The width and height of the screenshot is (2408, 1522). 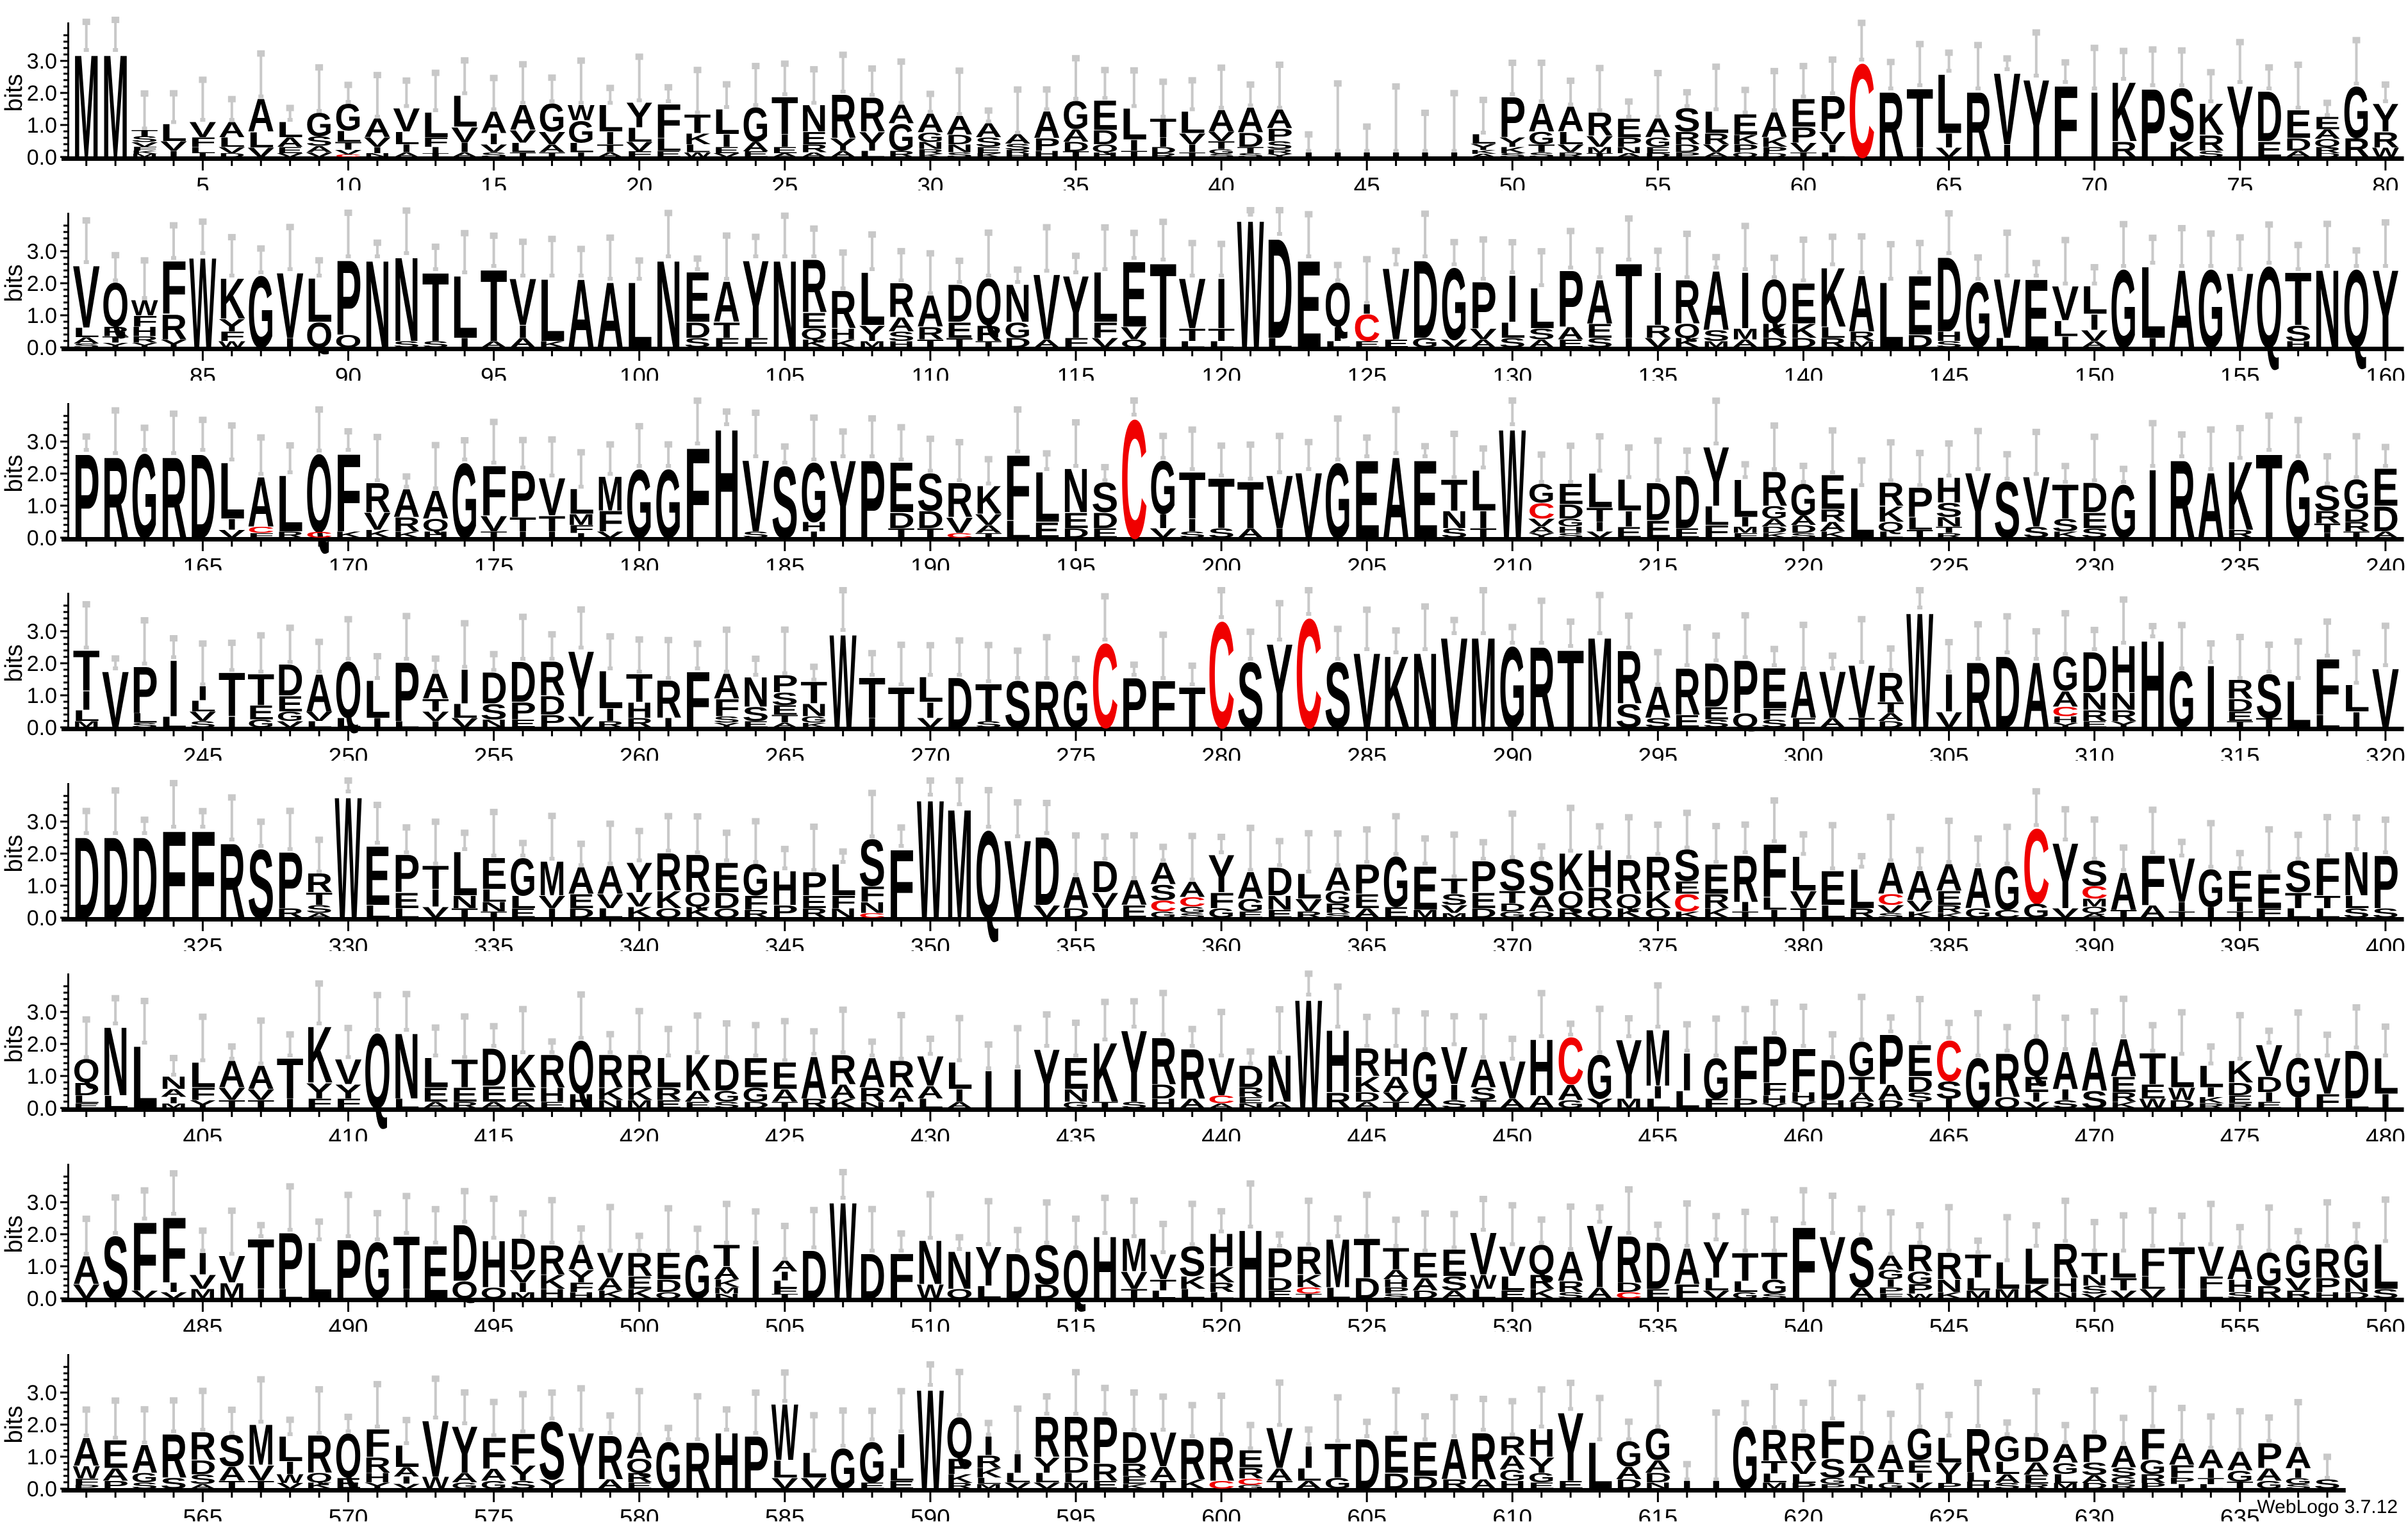 What do you see at coordinates (348, 341) in the screenshot?
I see `residue-letter: Q` at bounding box center [348, 341].